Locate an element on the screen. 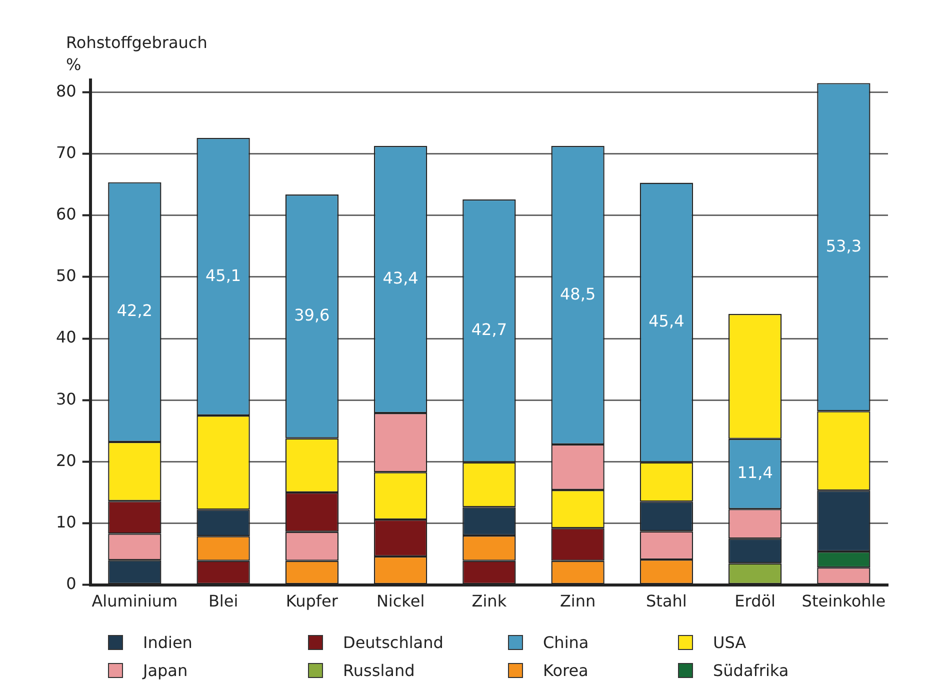 Image resolution: width=948 pixels, height=700 pixels. y-axis-title: Rohstoffgebrauch % is located at coordinates (137, 54).